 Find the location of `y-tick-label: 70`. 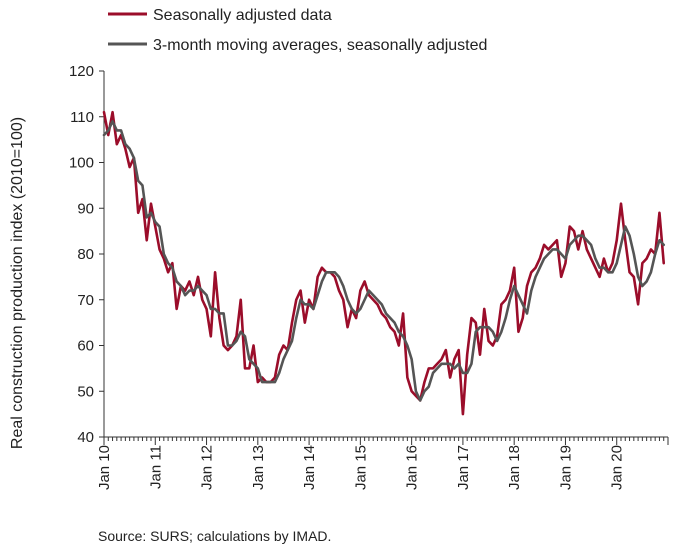

y-tick-label: 70 is located at coordinates (85, 300).